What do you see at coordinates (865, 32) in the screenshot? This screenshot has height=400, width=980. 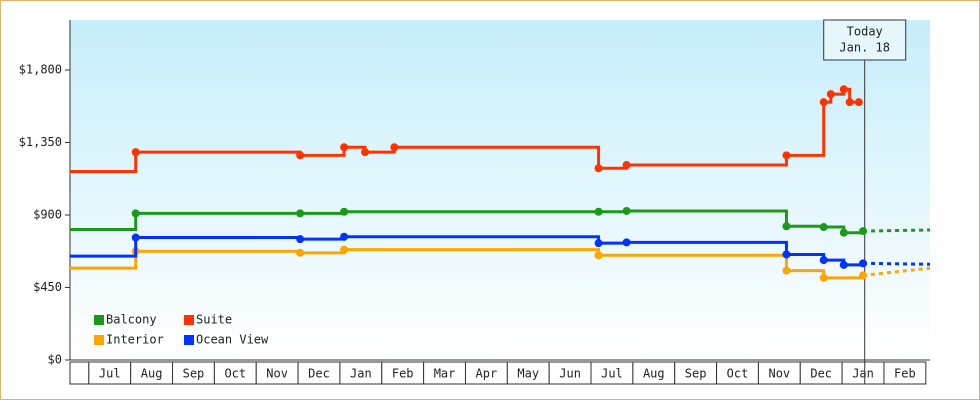 I see `today-label: Today` at bounding box center [865, 32].